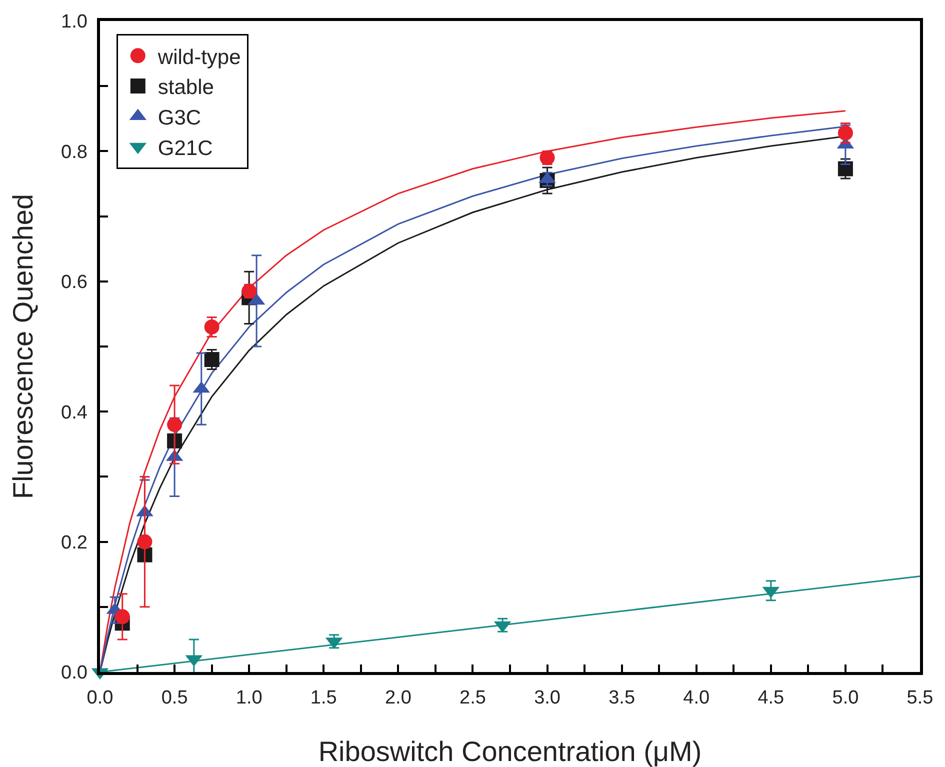  What do you see at coordinates (249, 698) in the screenshot?
I see `x-tick-label: 1.0` at bounding box center [249, 698].